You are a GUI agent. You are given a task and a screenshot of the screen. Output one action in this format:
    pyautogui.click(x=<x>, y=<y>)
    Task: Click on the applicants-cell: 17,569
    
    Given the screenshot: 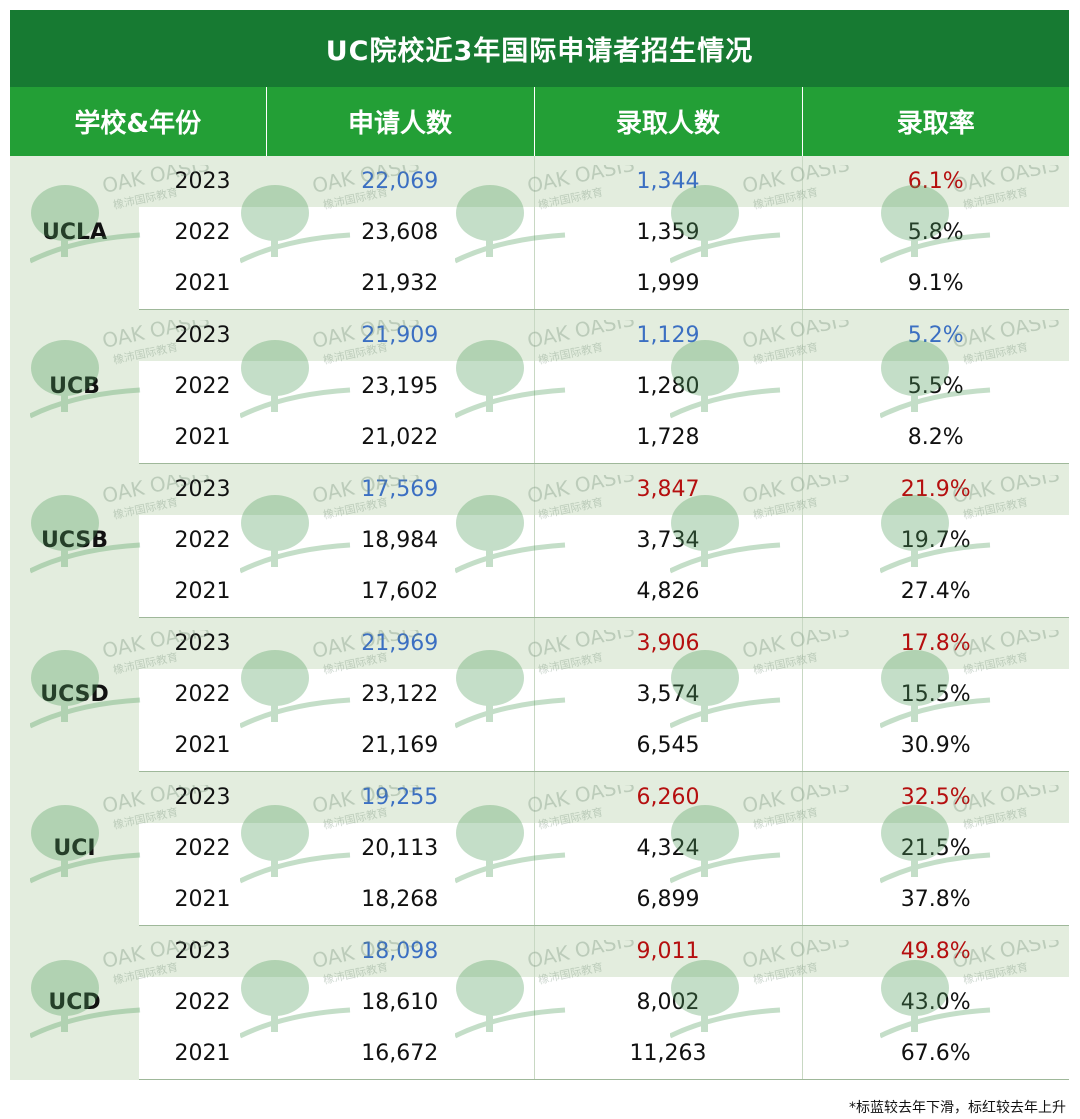 What is the action you would take?
    pyautogui.click(x=400, y=489)
    